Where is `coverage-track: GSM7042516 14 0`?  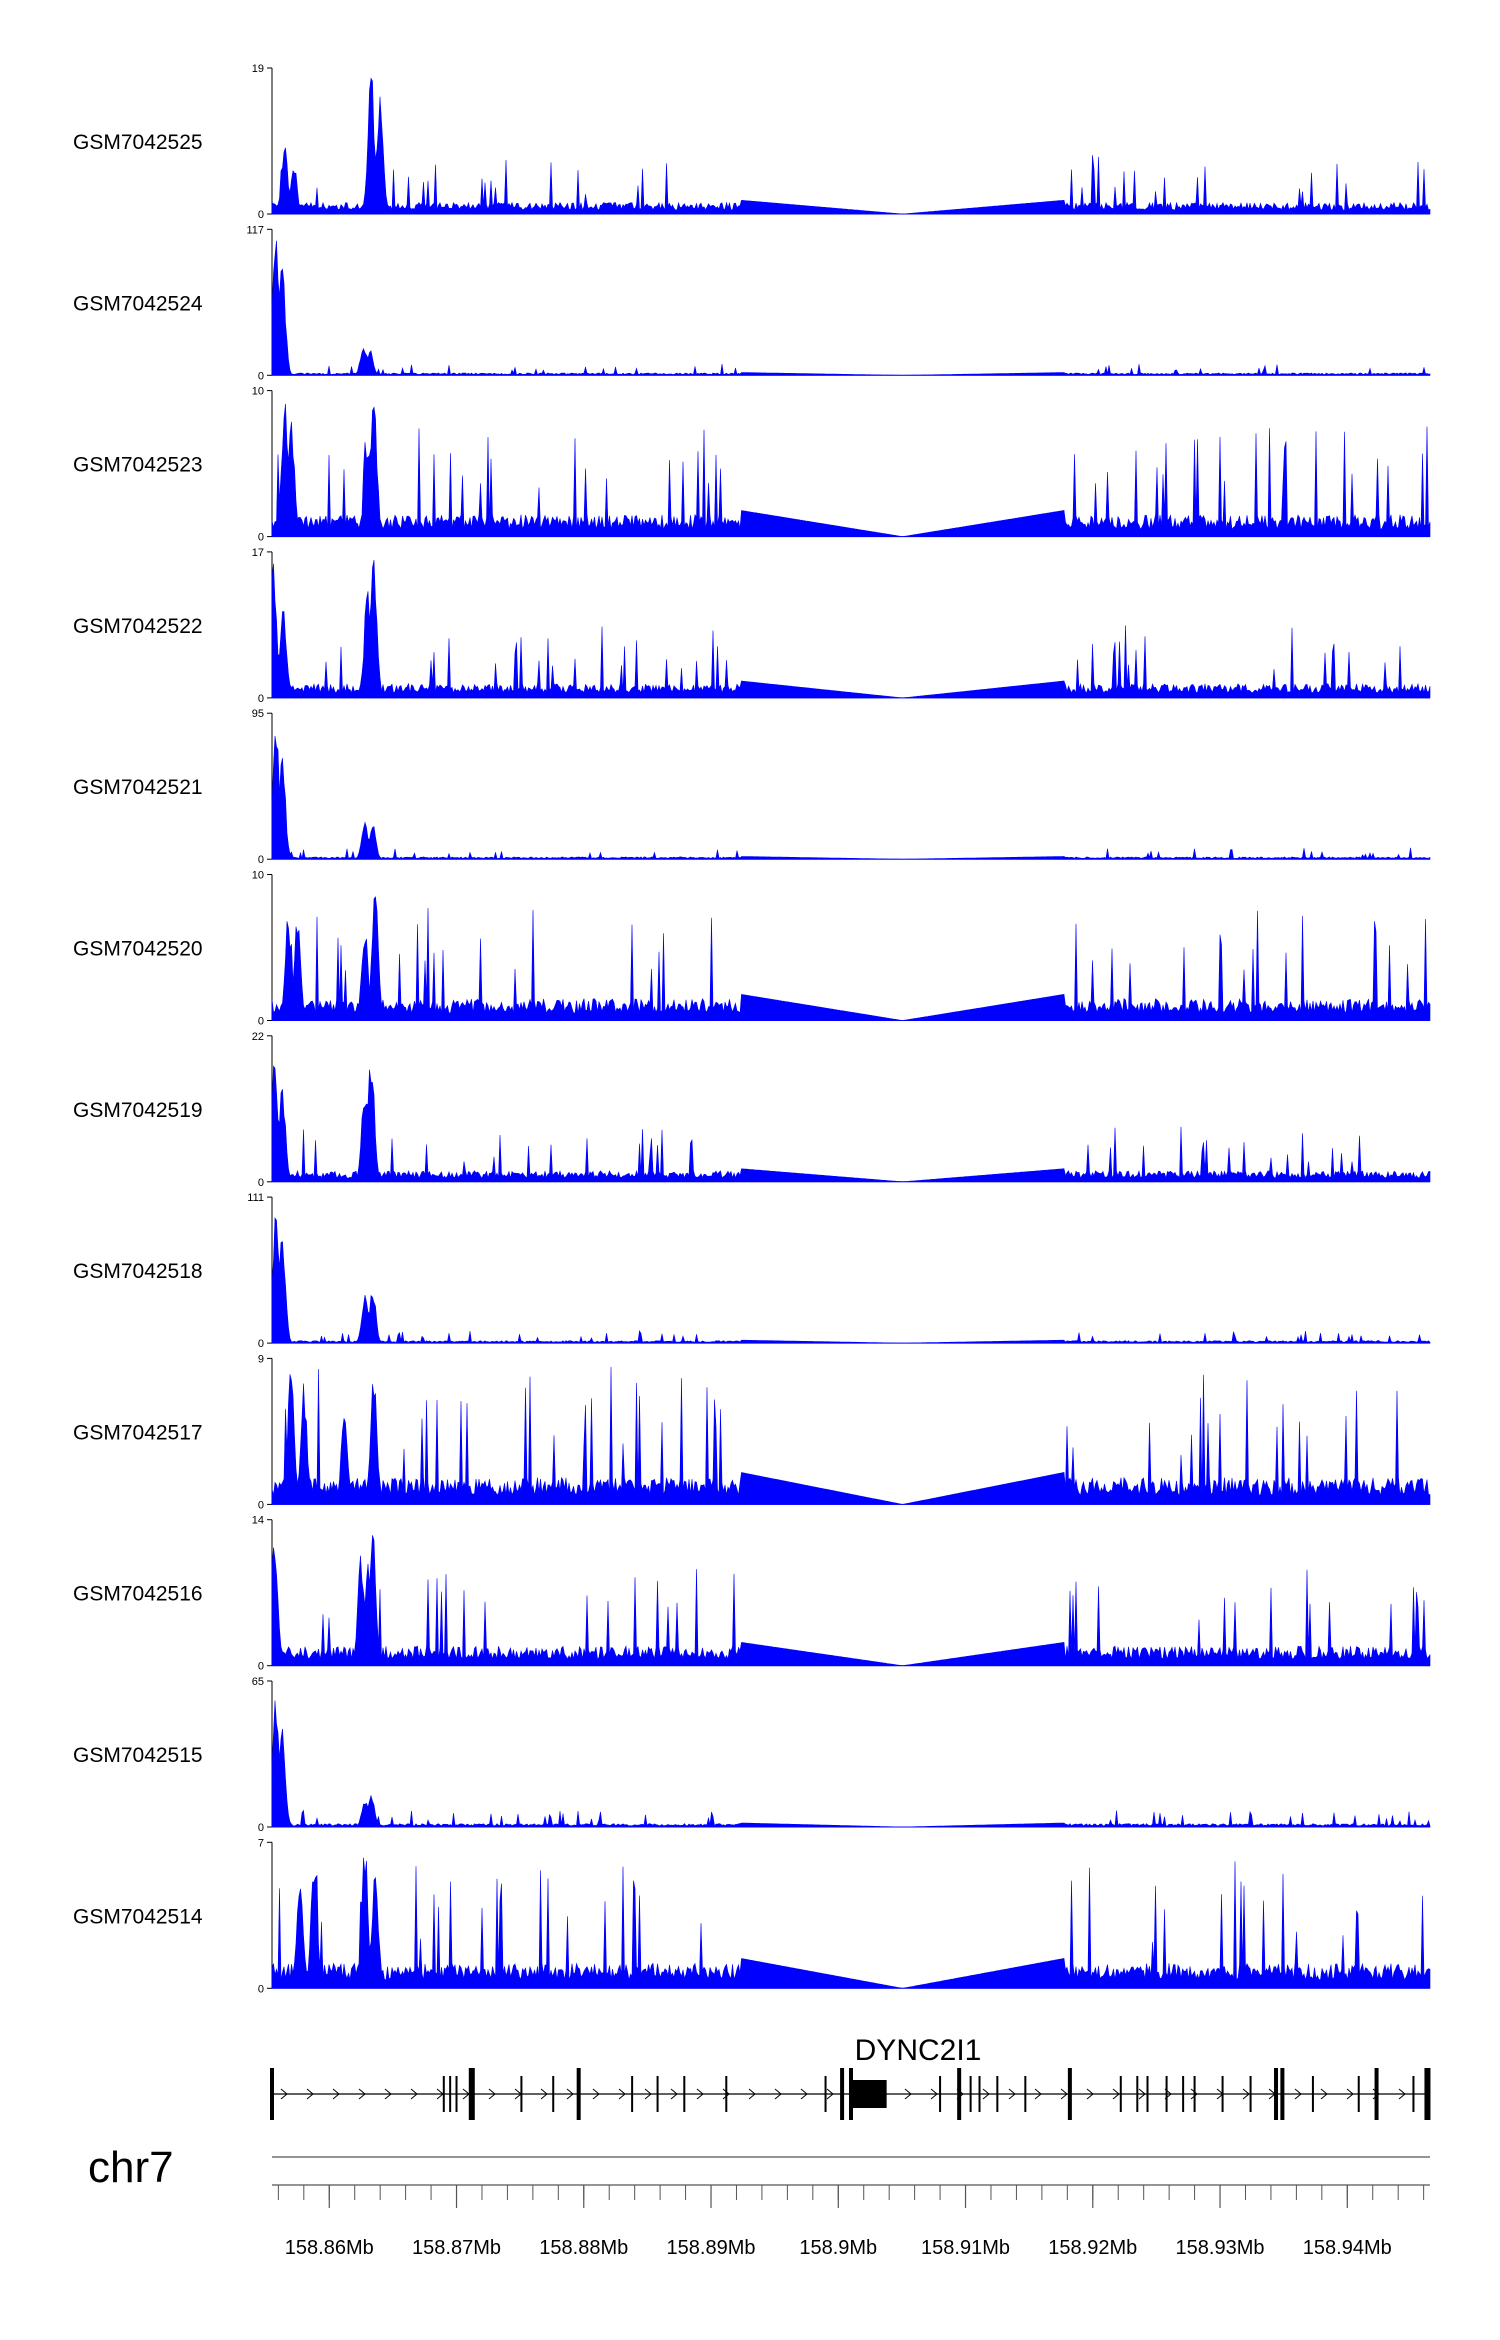 coverage-track: GSM7042516 14 0 is located at coordinates (752, 1594).